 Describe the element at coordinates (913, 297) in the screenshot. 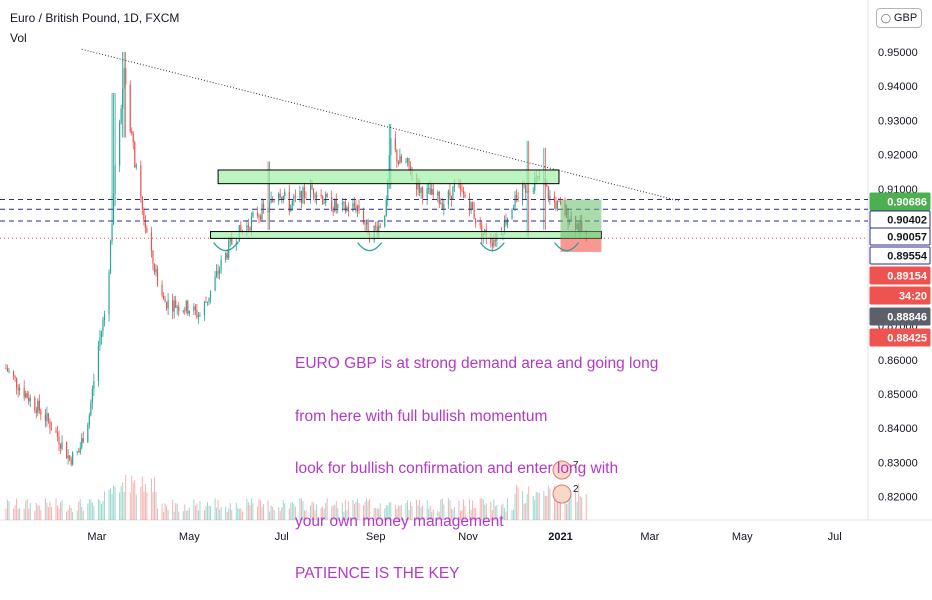

I see `price-label-text: 34:20` at that location.